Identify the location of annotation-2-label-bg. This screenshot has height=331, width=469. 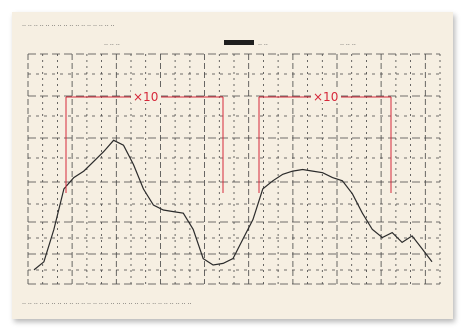
(326, 96).